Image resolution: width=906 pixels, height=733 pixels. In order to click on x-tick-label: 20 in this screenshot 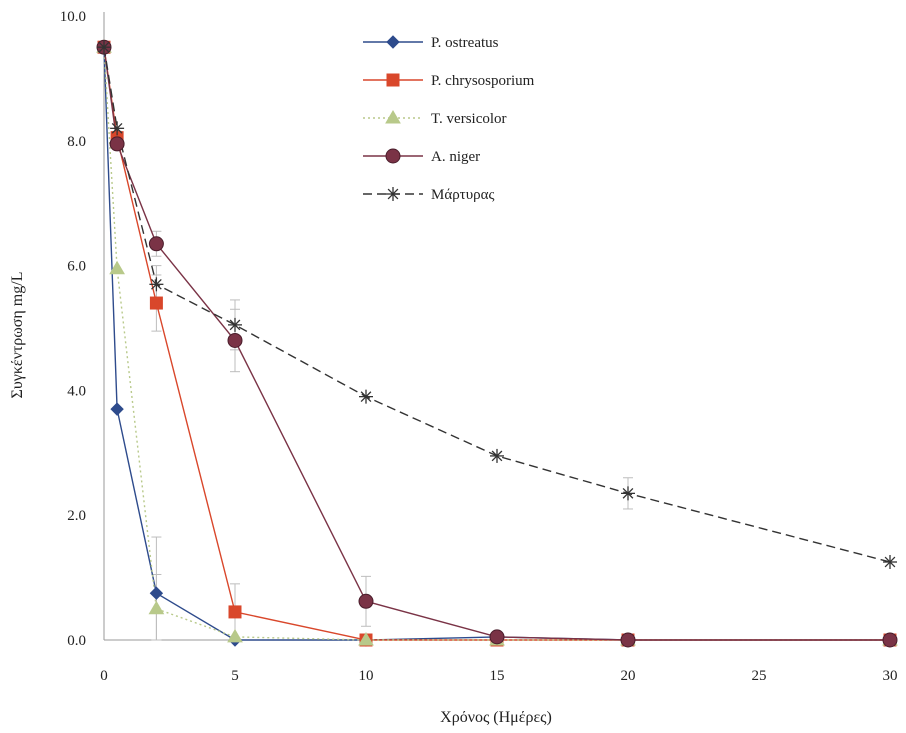, I will do `click(628, 676)`.